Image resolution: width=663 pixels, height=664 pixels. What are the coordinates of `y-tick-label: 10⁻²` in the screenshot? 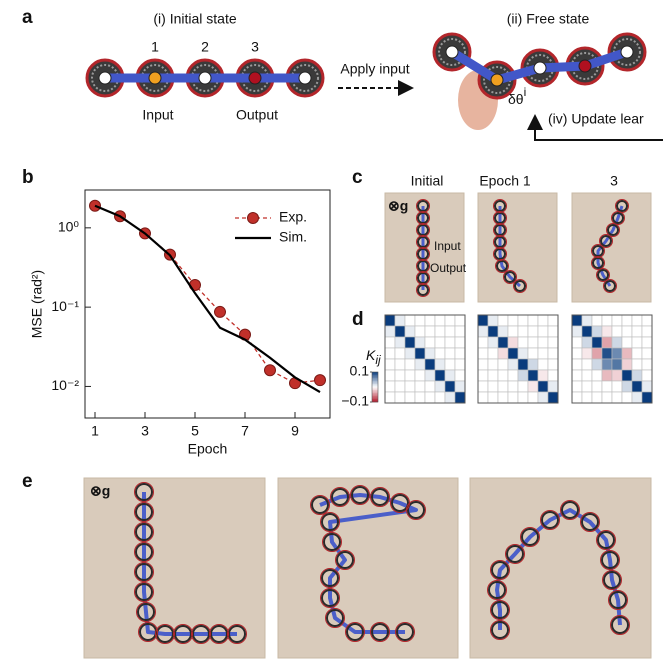 It's located at (65, 385).